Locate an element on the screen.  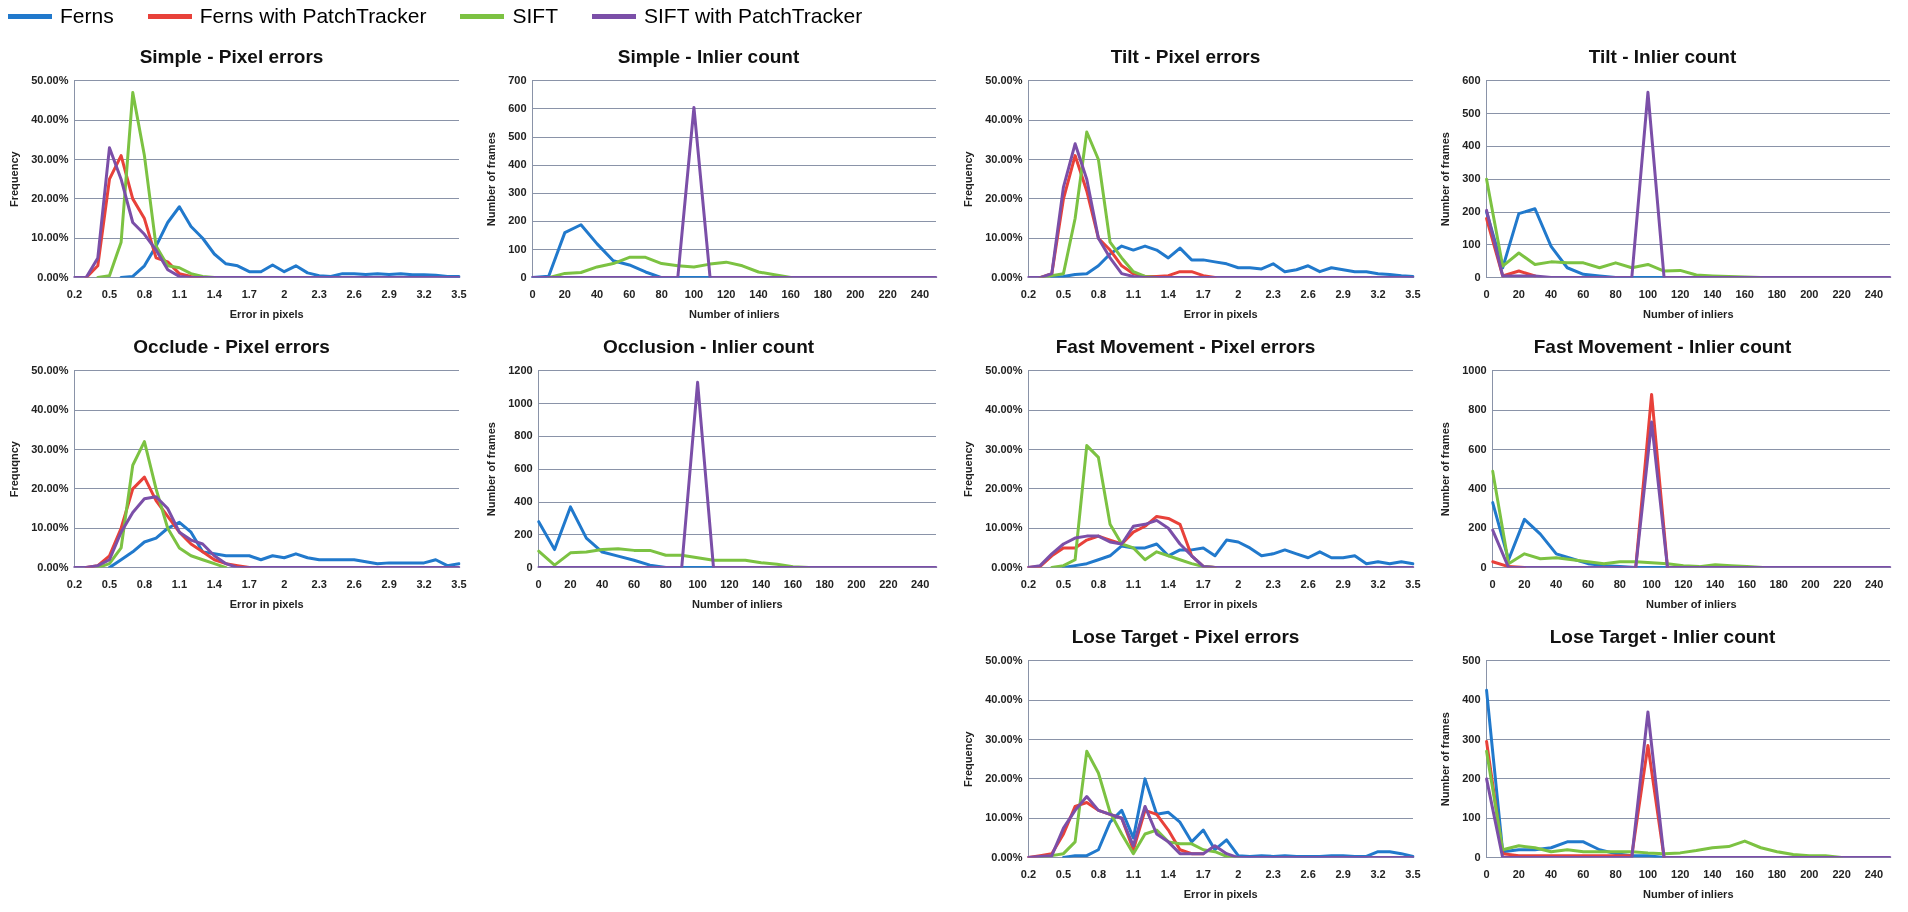
y-axis-title: Frequency is located at coordinates (967, 179).